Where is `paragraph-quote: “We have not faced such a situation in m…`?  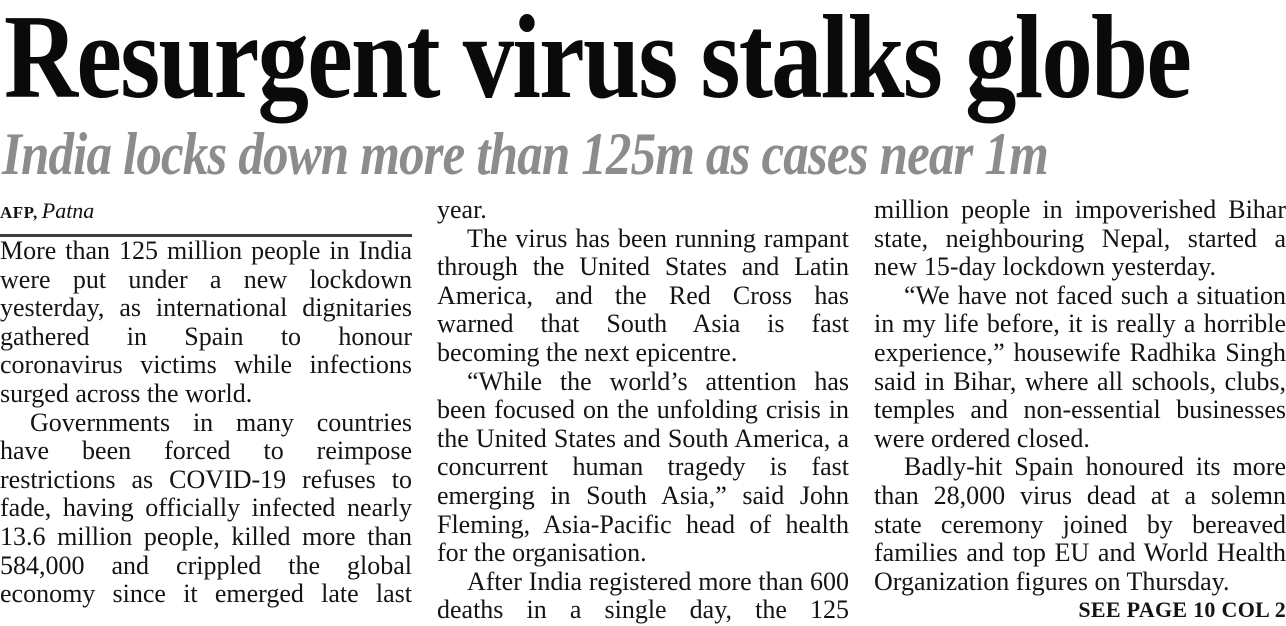
paragraph-quote: “We have not faced such a situation in m… is located at coordinates (1080, 366).